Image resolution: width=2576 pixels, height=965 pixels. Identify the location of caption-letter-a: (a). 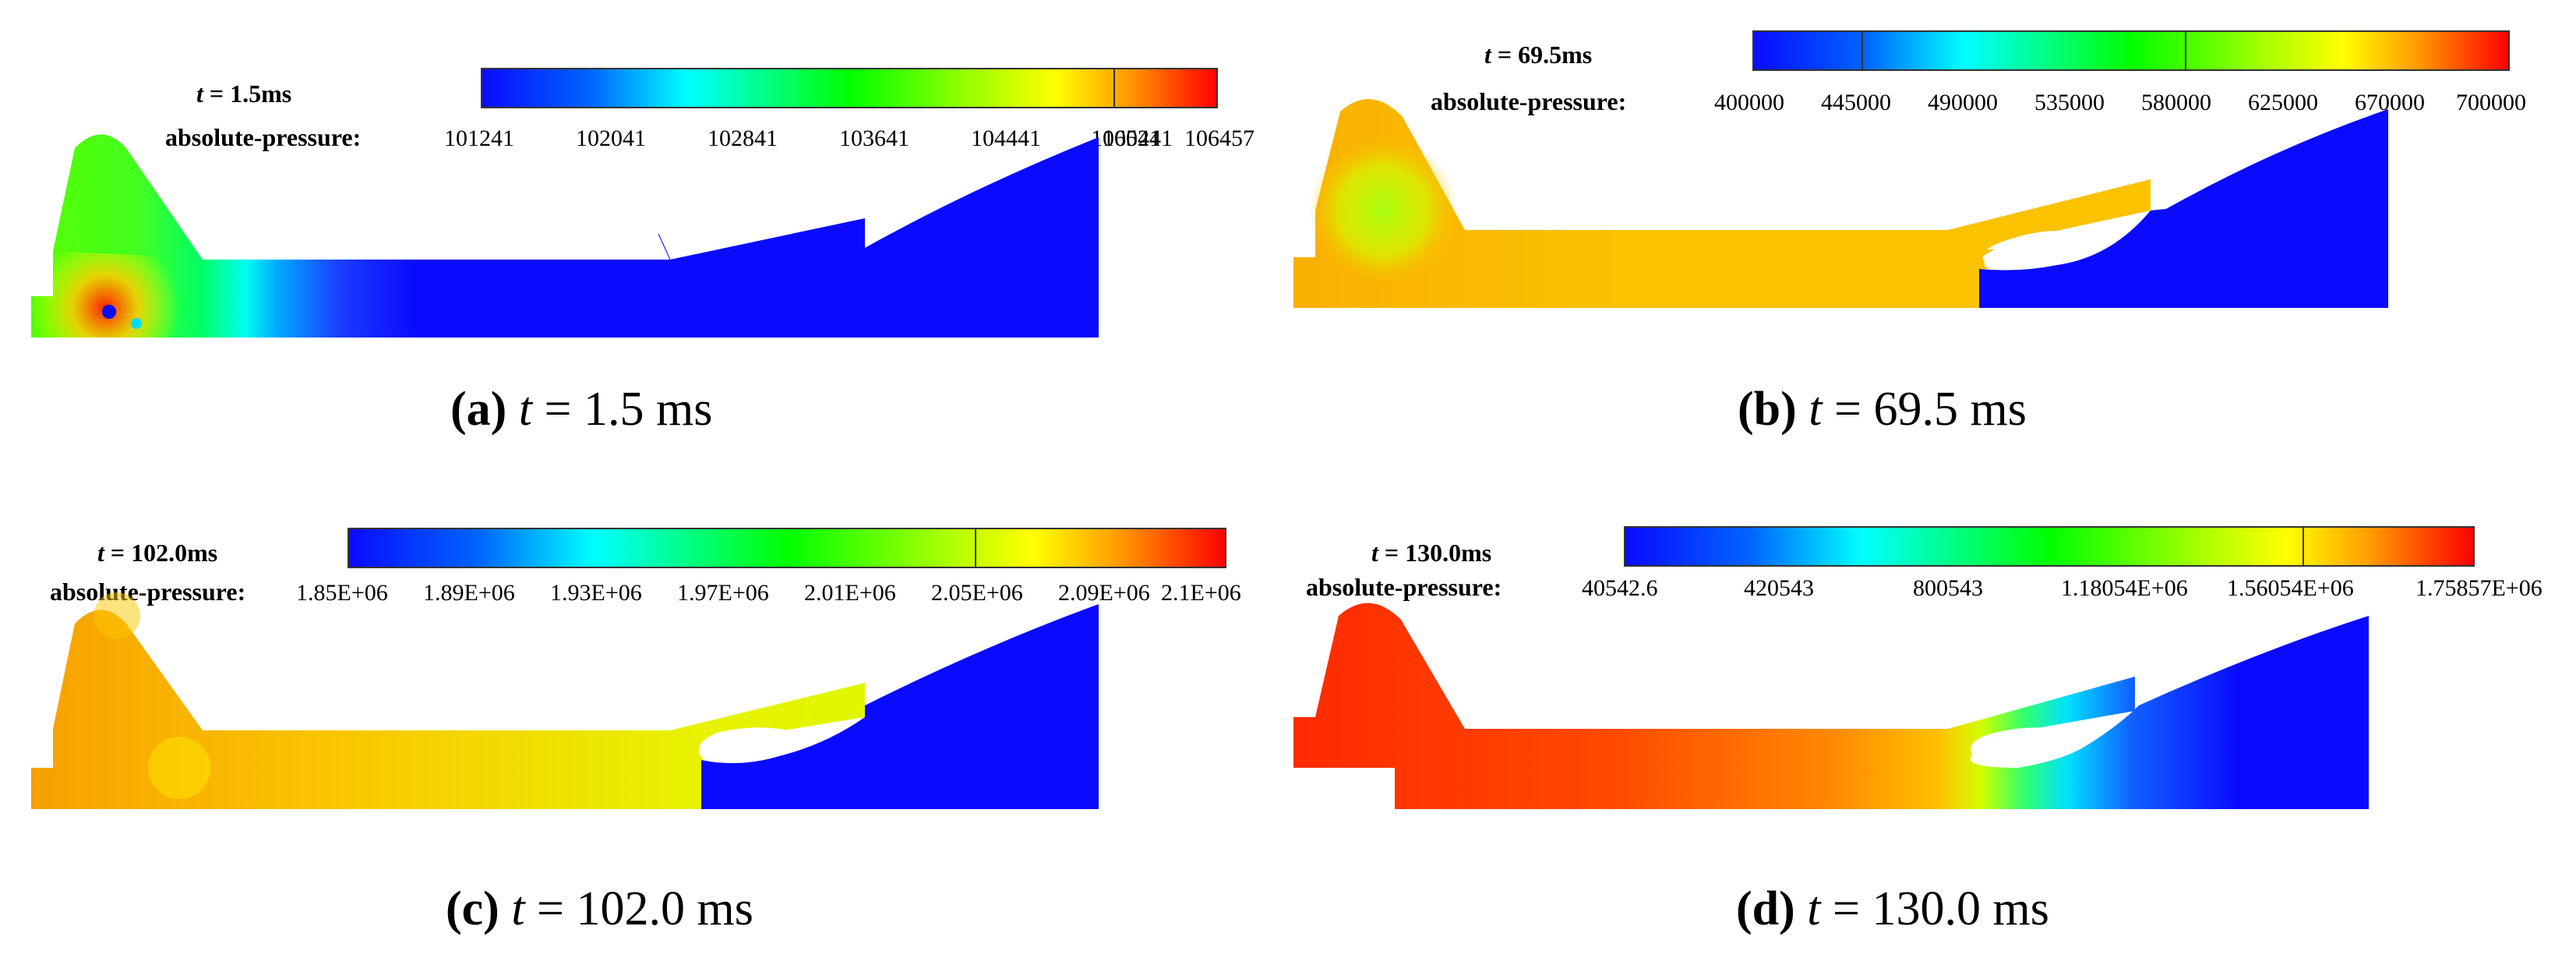
(478, 410).